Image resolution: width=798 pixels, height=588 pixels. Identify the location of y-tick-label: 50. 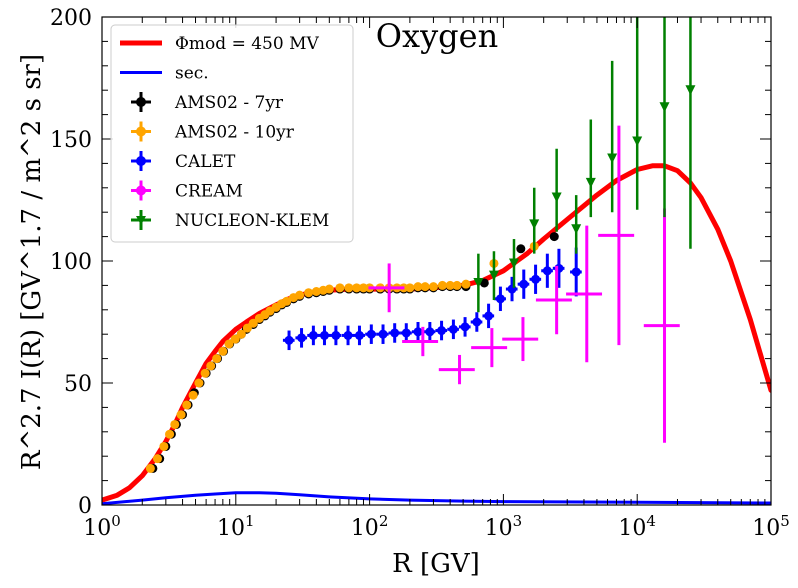
(78, 384).